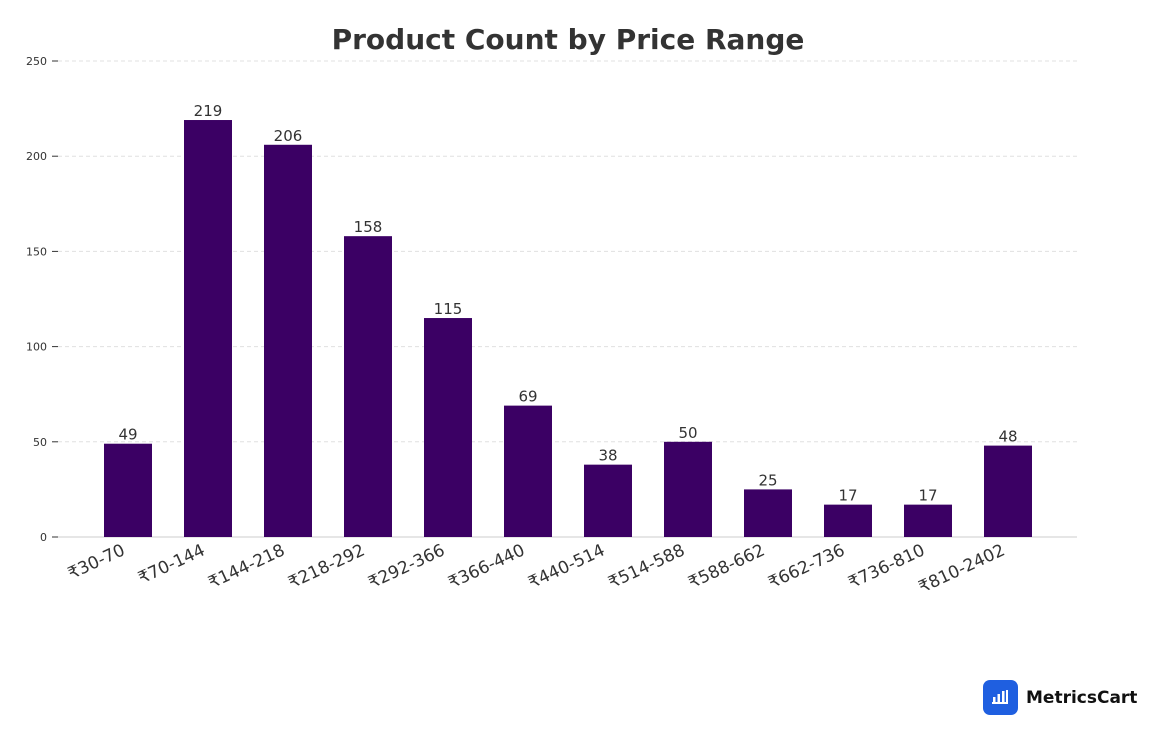 This screenshot has width=1162, height=746. Describe the element at coordinates (1000, 697) in the screenshot. I see `bar-chart-cart-icon` at that location.